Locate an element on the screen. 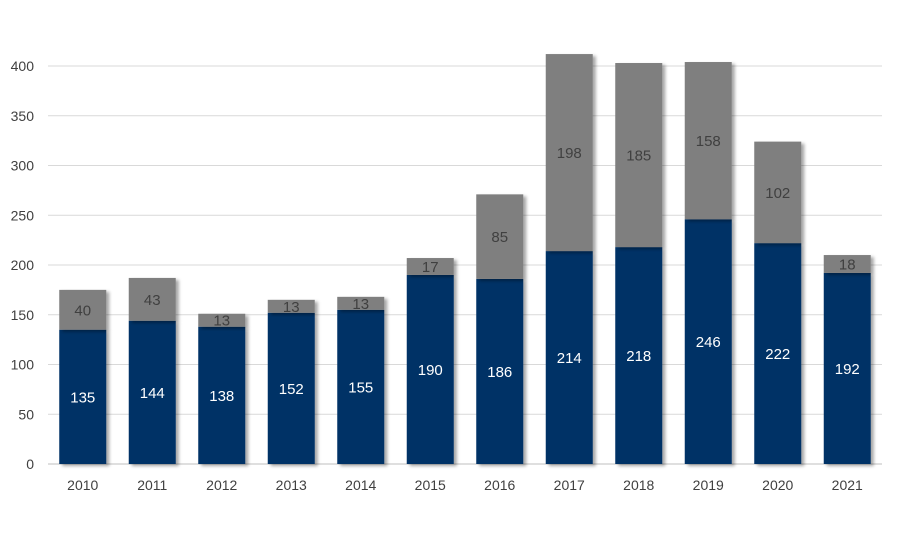 The height and width of the screenshot is (550, 900). x-tick-label: 2017 is located at coordinates (569, 485).